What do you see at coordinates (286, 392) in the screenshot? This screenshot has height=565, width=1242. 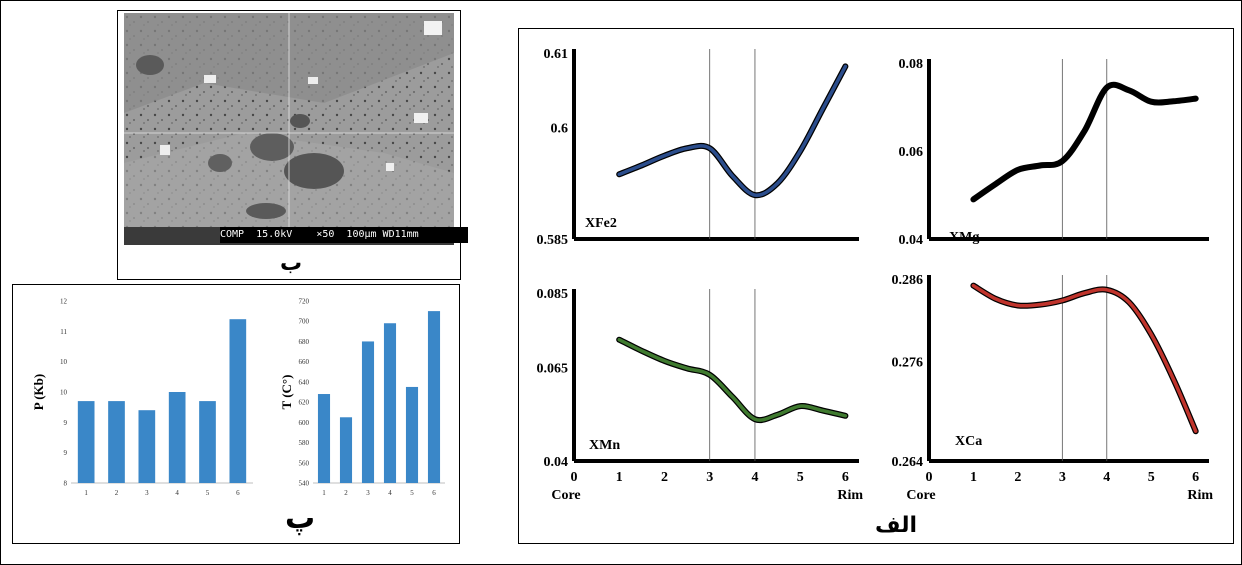 I see `bar-y-axis-label: T (C°)` at bounding box center [286, 392].